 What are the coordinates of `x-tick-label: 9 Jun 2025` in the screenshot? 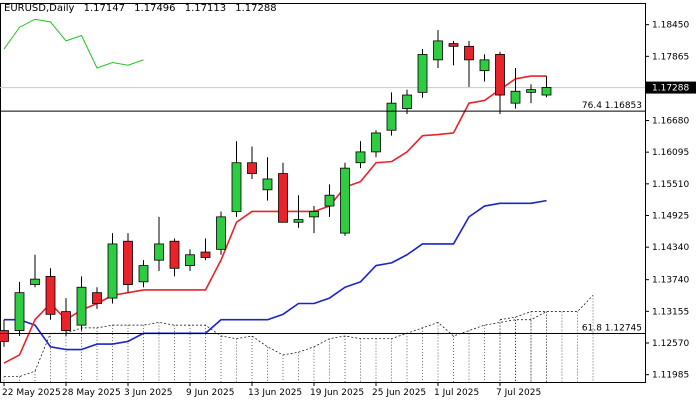 It's located at (210, 393).